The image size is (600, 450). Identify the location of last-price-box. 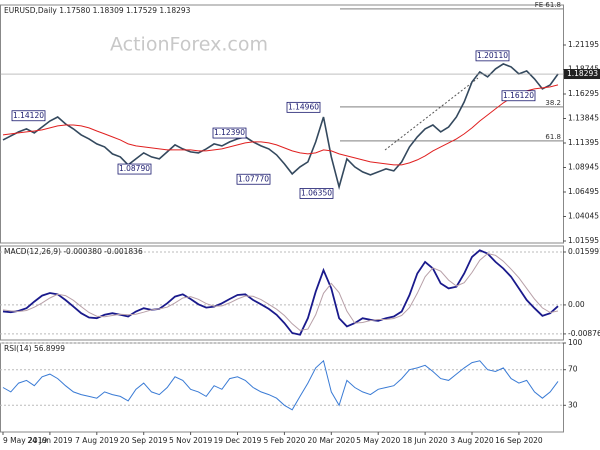
(582, 74).